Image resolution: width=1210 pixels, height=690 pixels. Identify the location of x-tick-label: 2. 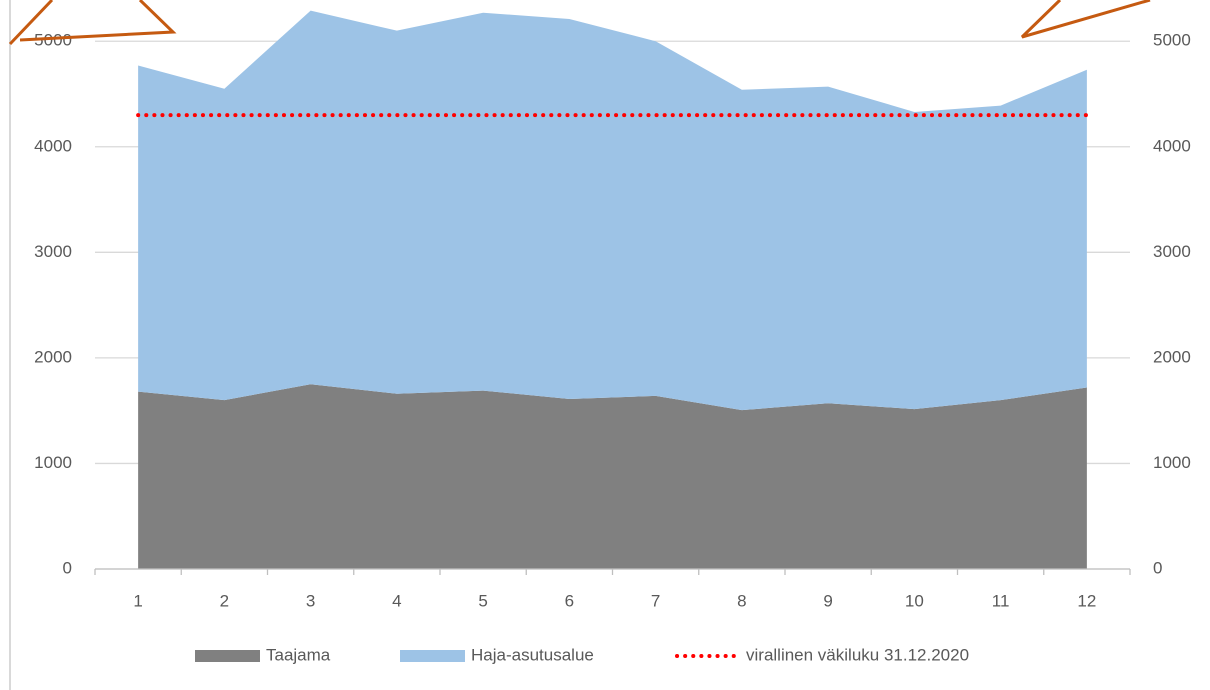
(224, 600).